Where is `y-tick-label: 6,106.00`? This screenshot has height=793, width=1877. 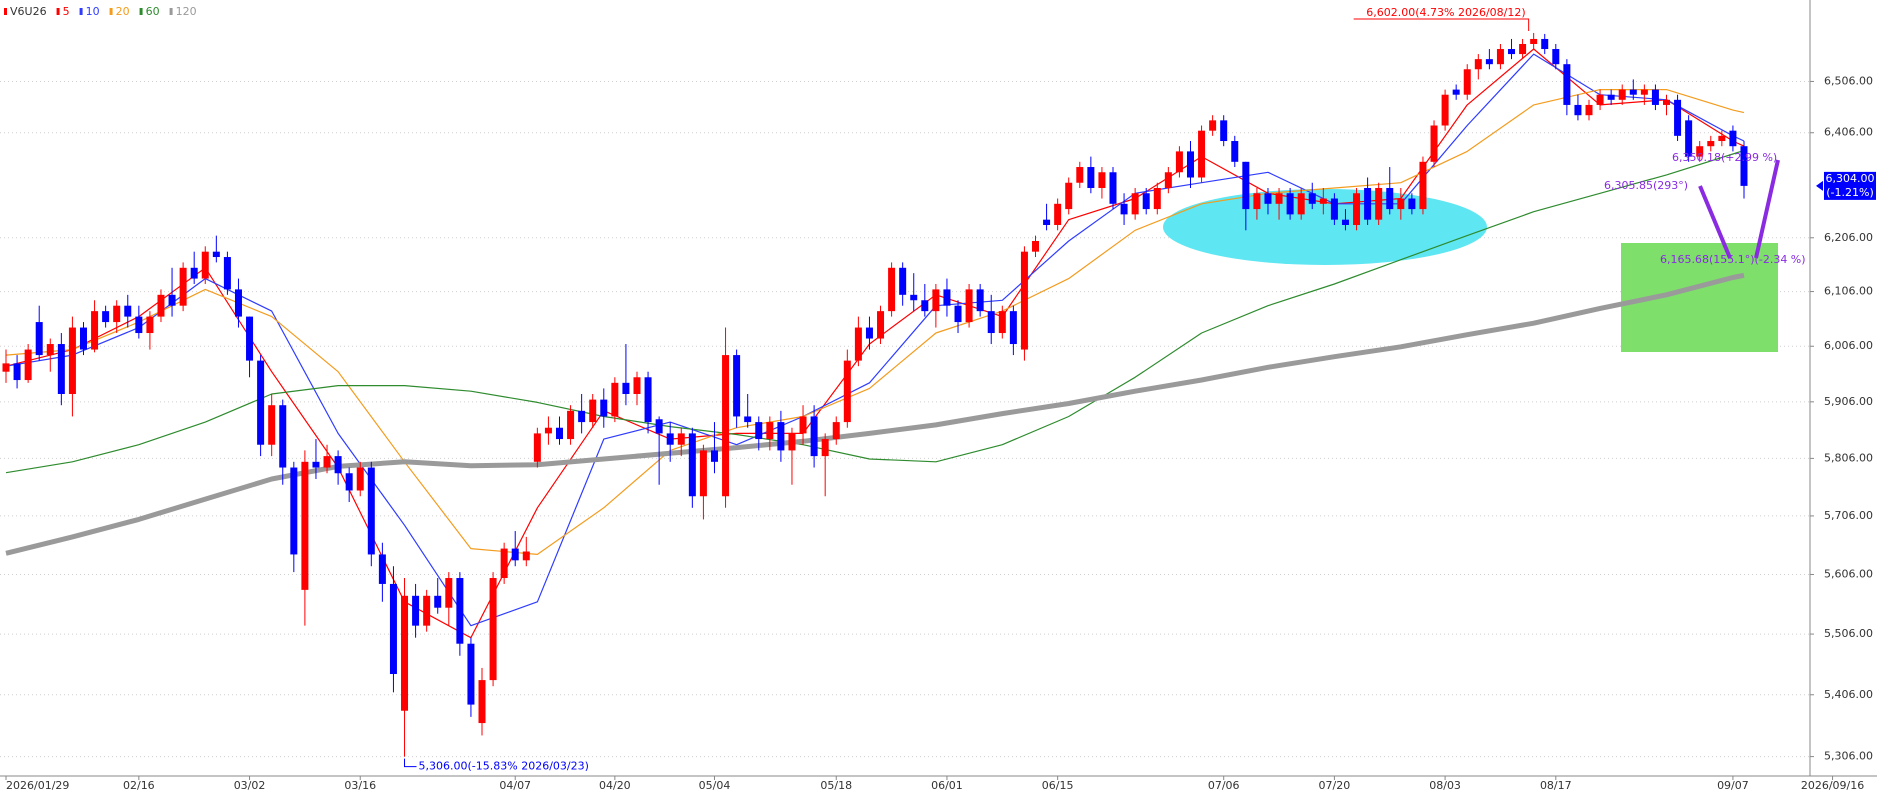
y-tick-label: 6,106.00 is located at coordinates (1848, 291).